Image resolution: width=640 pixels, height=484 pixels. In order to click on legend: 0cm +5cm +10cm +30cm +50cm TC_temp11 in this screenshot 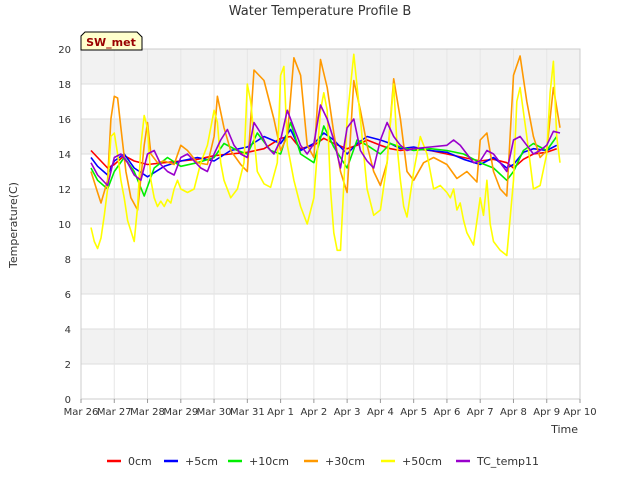, I will do `click(323, 461)`.